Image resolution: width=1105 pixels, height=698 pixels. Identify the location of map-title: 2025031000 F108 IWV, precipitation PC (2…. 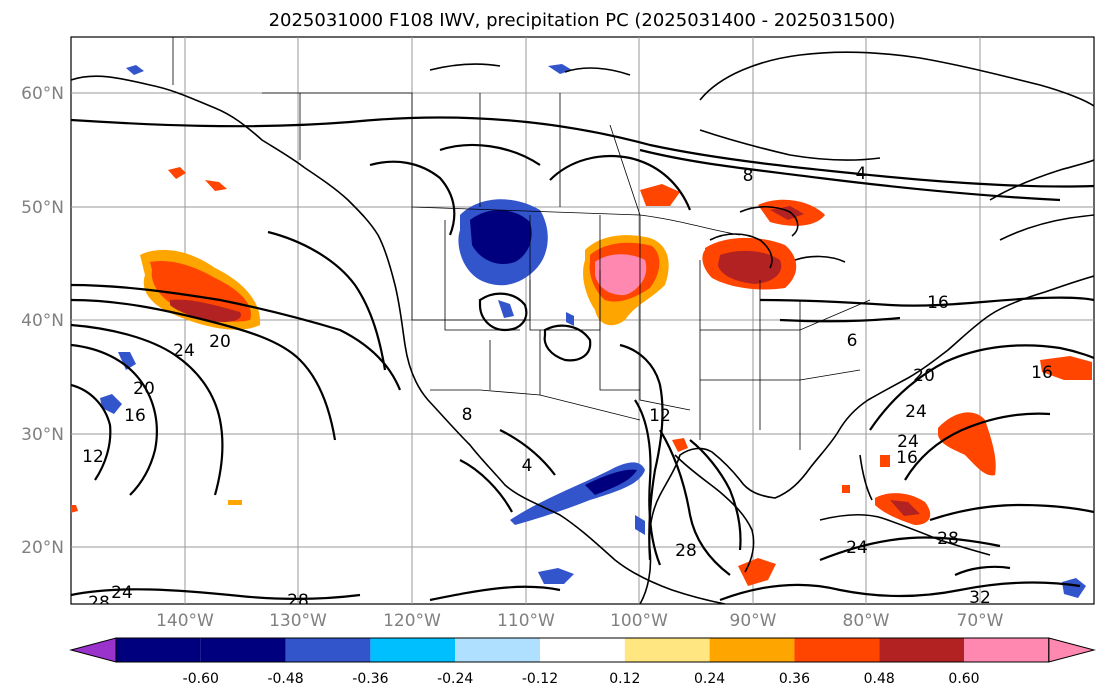
(582, 20).